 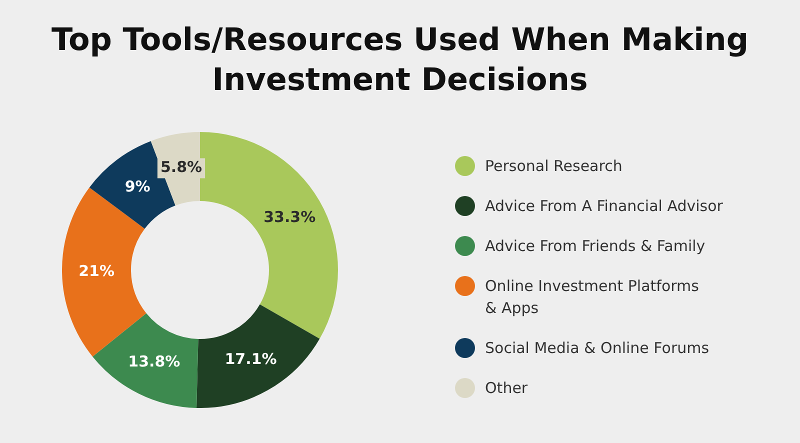 What do you see at coordinates (154, 361) in the screenshot?
I see `data-label: 13.8%` at bounding box center [154, 361].